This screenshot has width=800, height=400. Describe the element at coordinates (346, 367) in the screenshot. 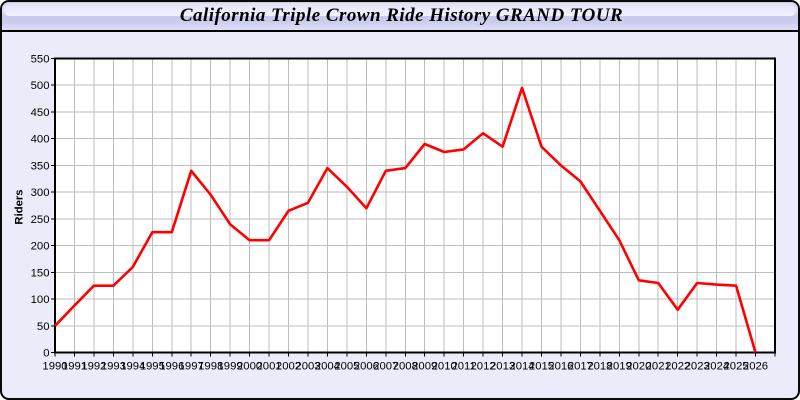

I see `svg-text: 2005` at that location.